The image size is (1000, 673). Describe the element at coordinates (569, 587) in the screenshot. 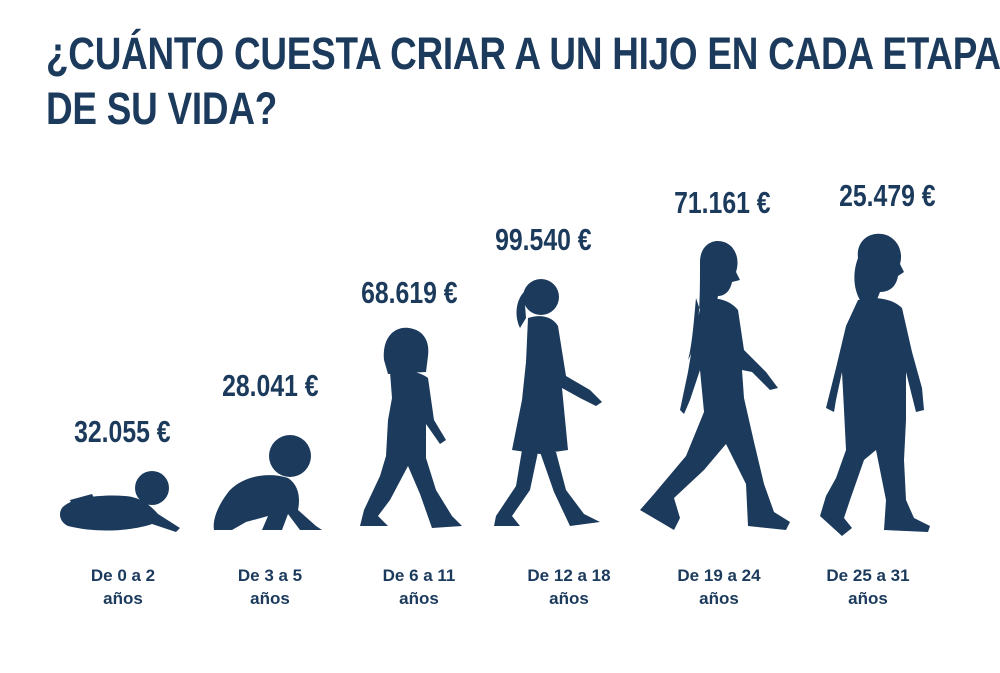

I see `stage-label-4: De 12 a 18 años` at that location.